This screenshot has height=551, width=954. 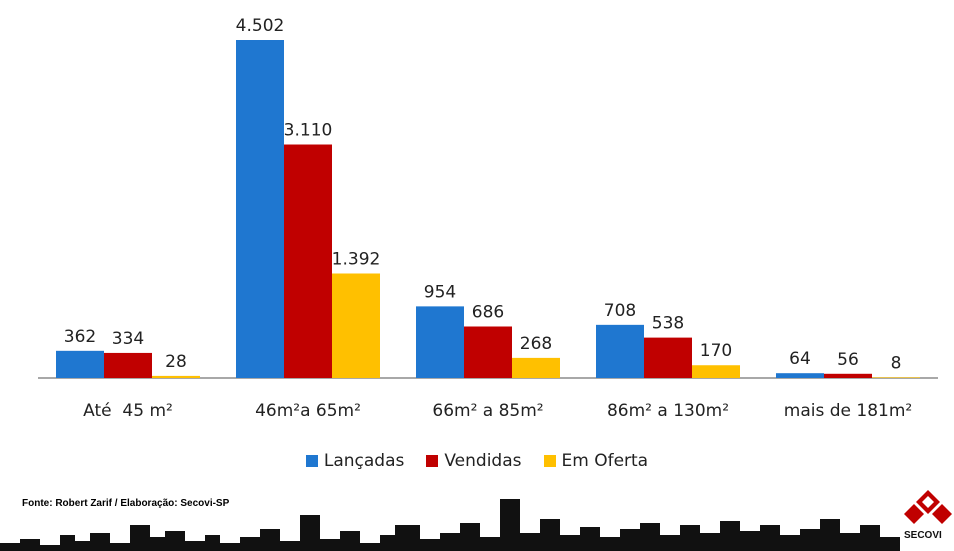 What do you see at coordinates (260, 26) in the screenshot?
I see `value-label-lancadas-1: 4.502` at bounding box center [260, 26].